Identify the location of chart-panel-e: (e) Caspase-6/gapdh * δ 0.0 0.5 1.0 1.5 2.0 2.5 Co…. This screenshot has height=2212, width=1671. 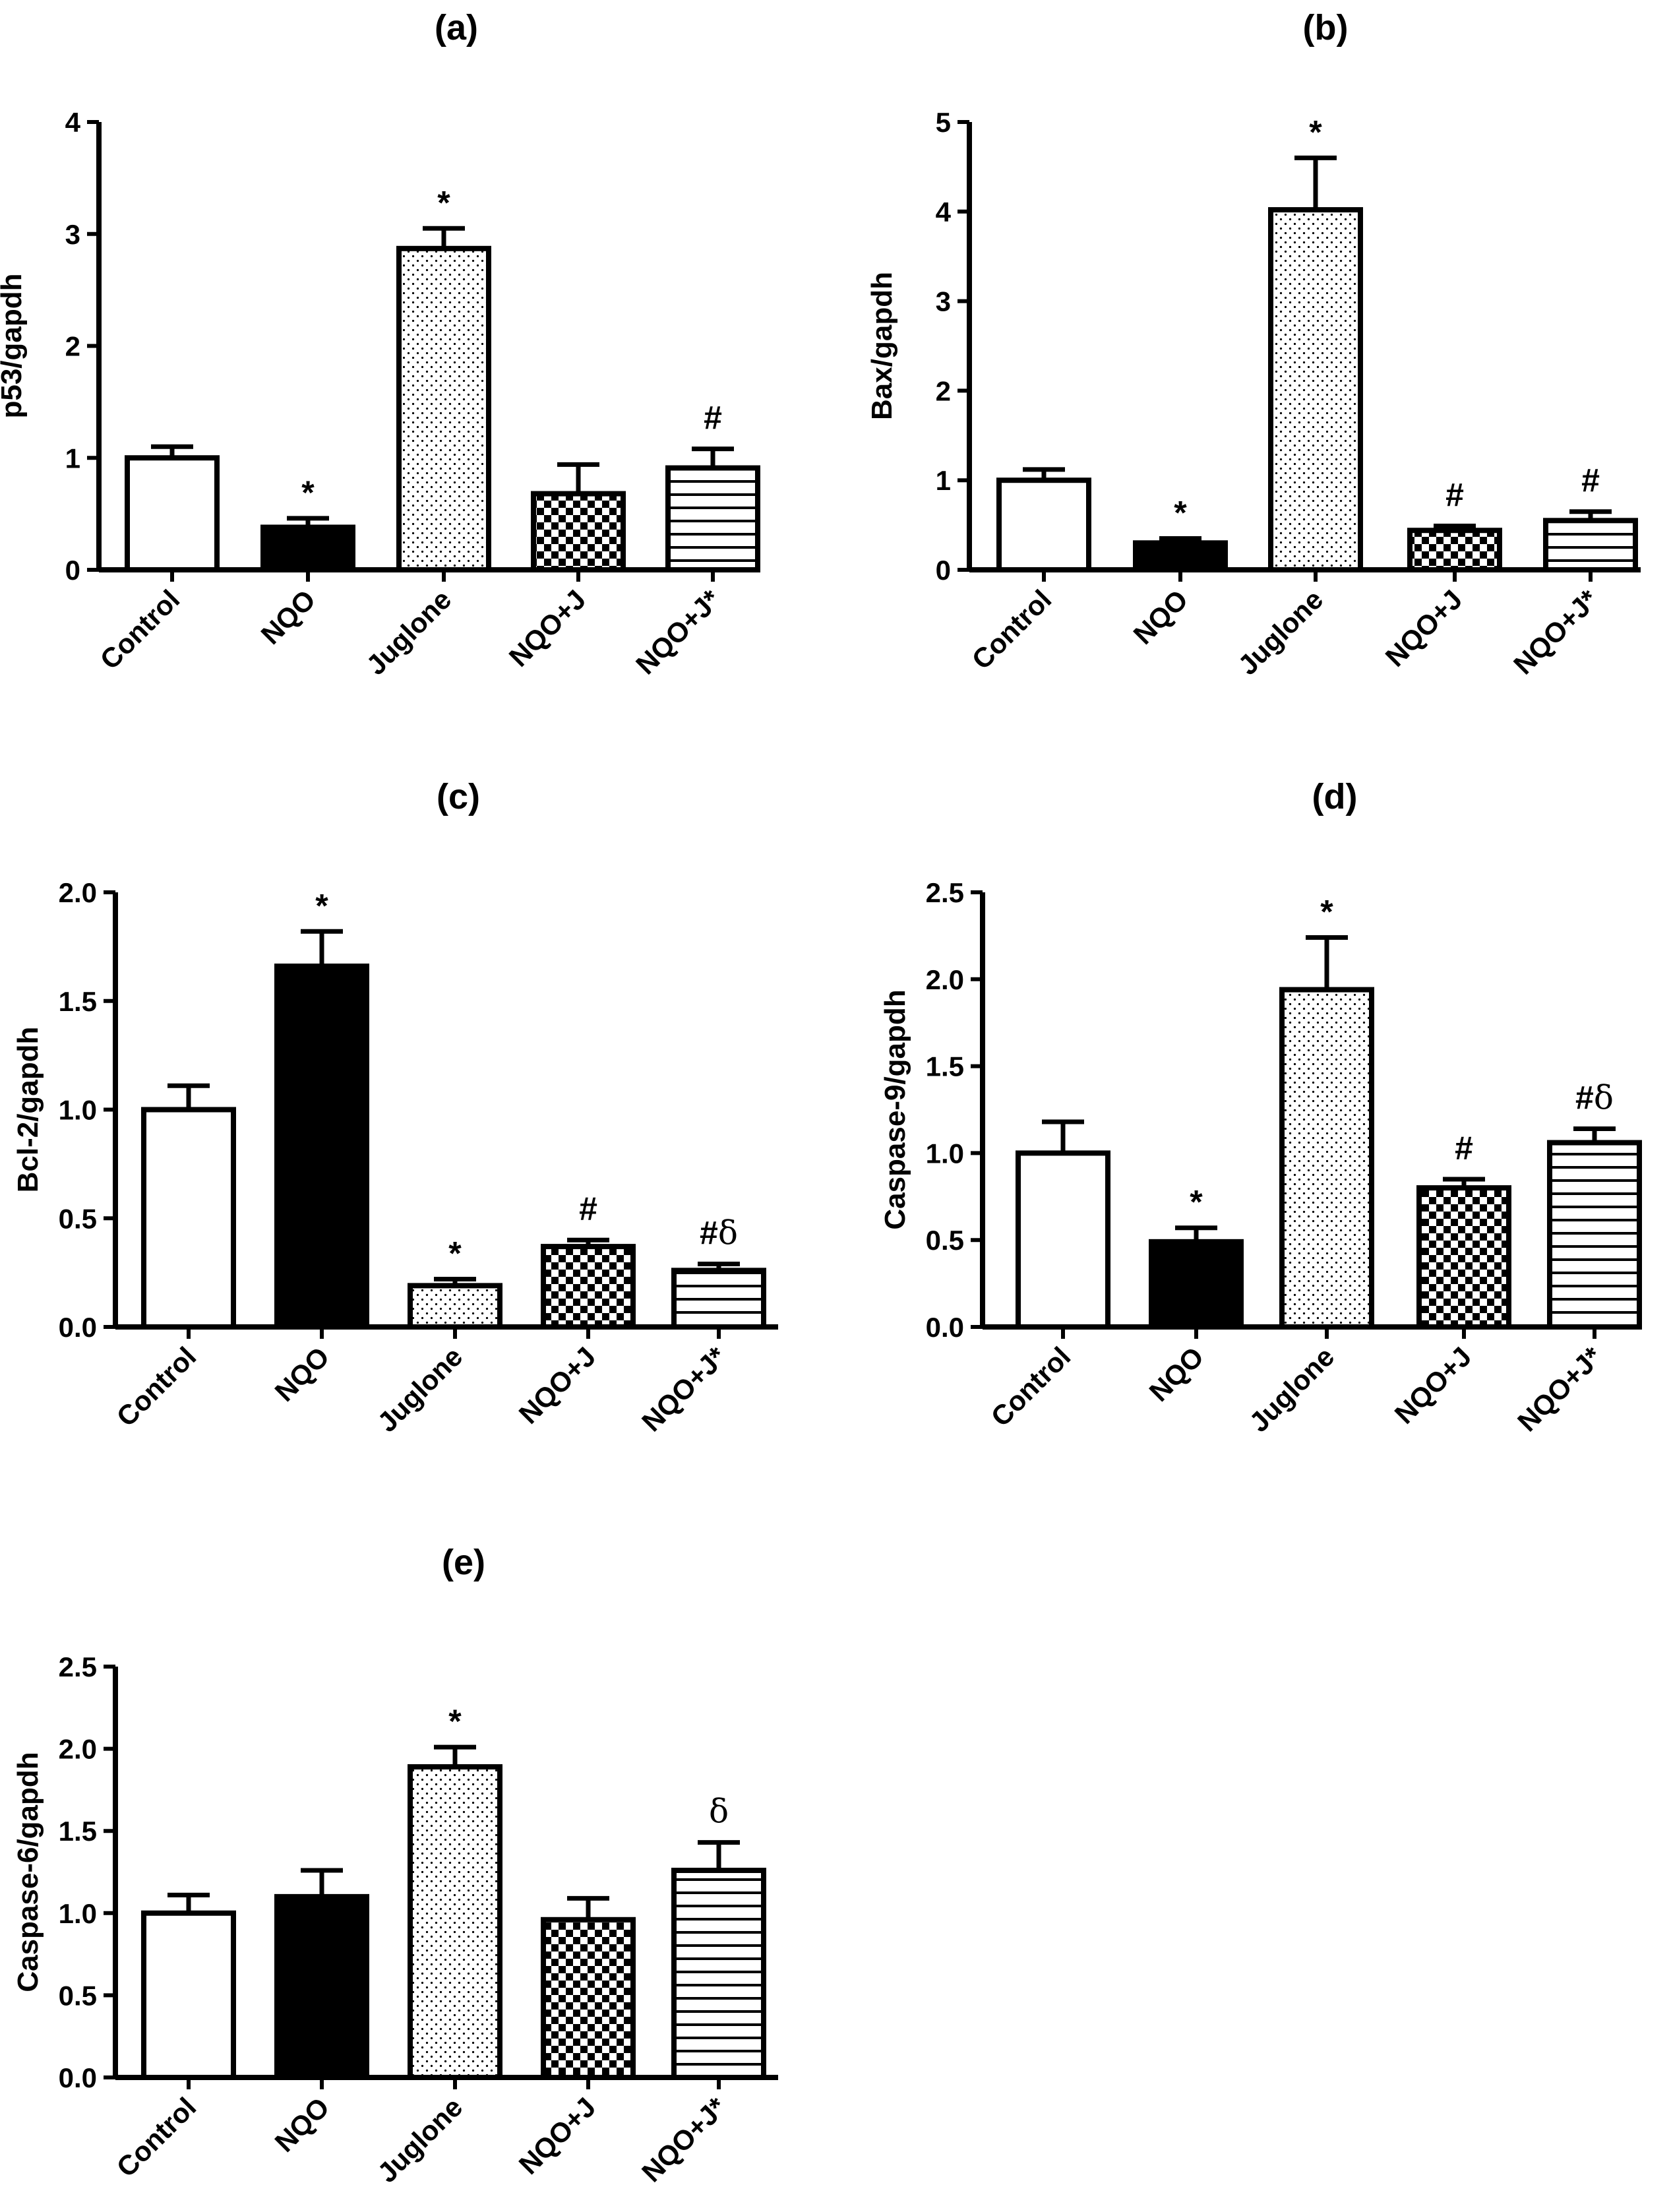
(395, 1865).